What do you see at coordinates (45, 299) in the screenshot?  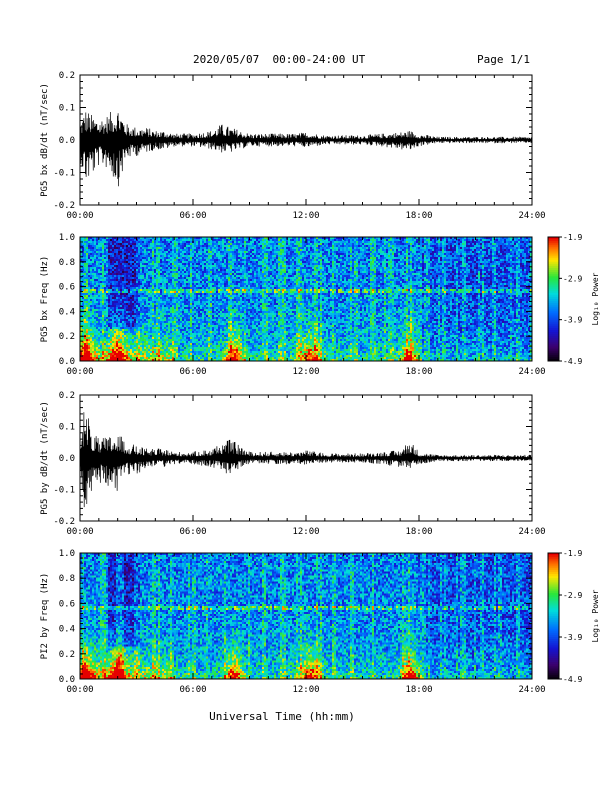 I see `y-axis-label: PG5 bx Freq (Hz)` at bounding box center [45, 299].